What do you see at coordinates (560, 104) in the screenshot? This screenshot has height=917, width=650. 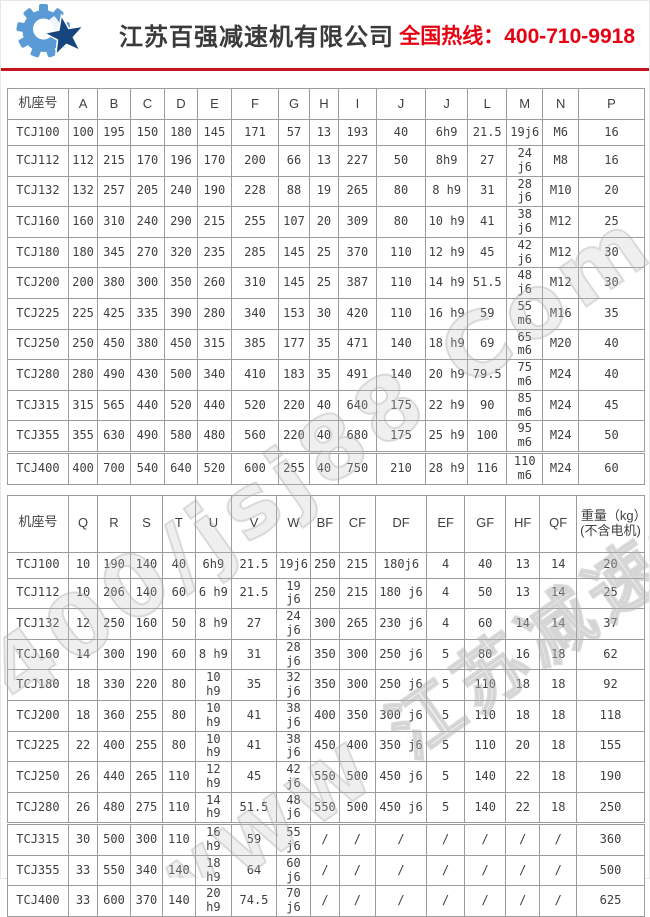 I see `column-header: N` at bounding box center [560, 104].